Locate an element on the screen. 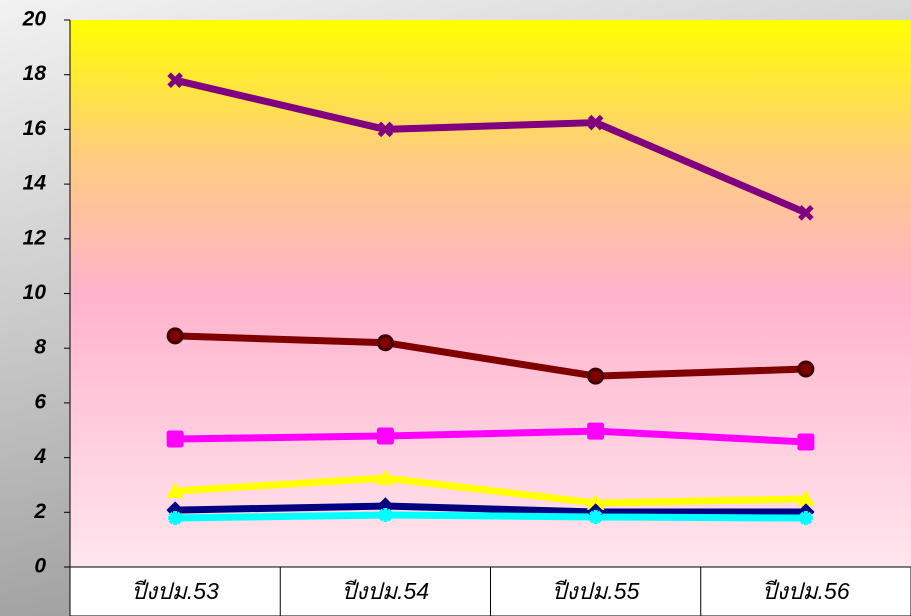 The image size is (911, 616). y-tick-label: 14 is located at coordinates (35, 183).